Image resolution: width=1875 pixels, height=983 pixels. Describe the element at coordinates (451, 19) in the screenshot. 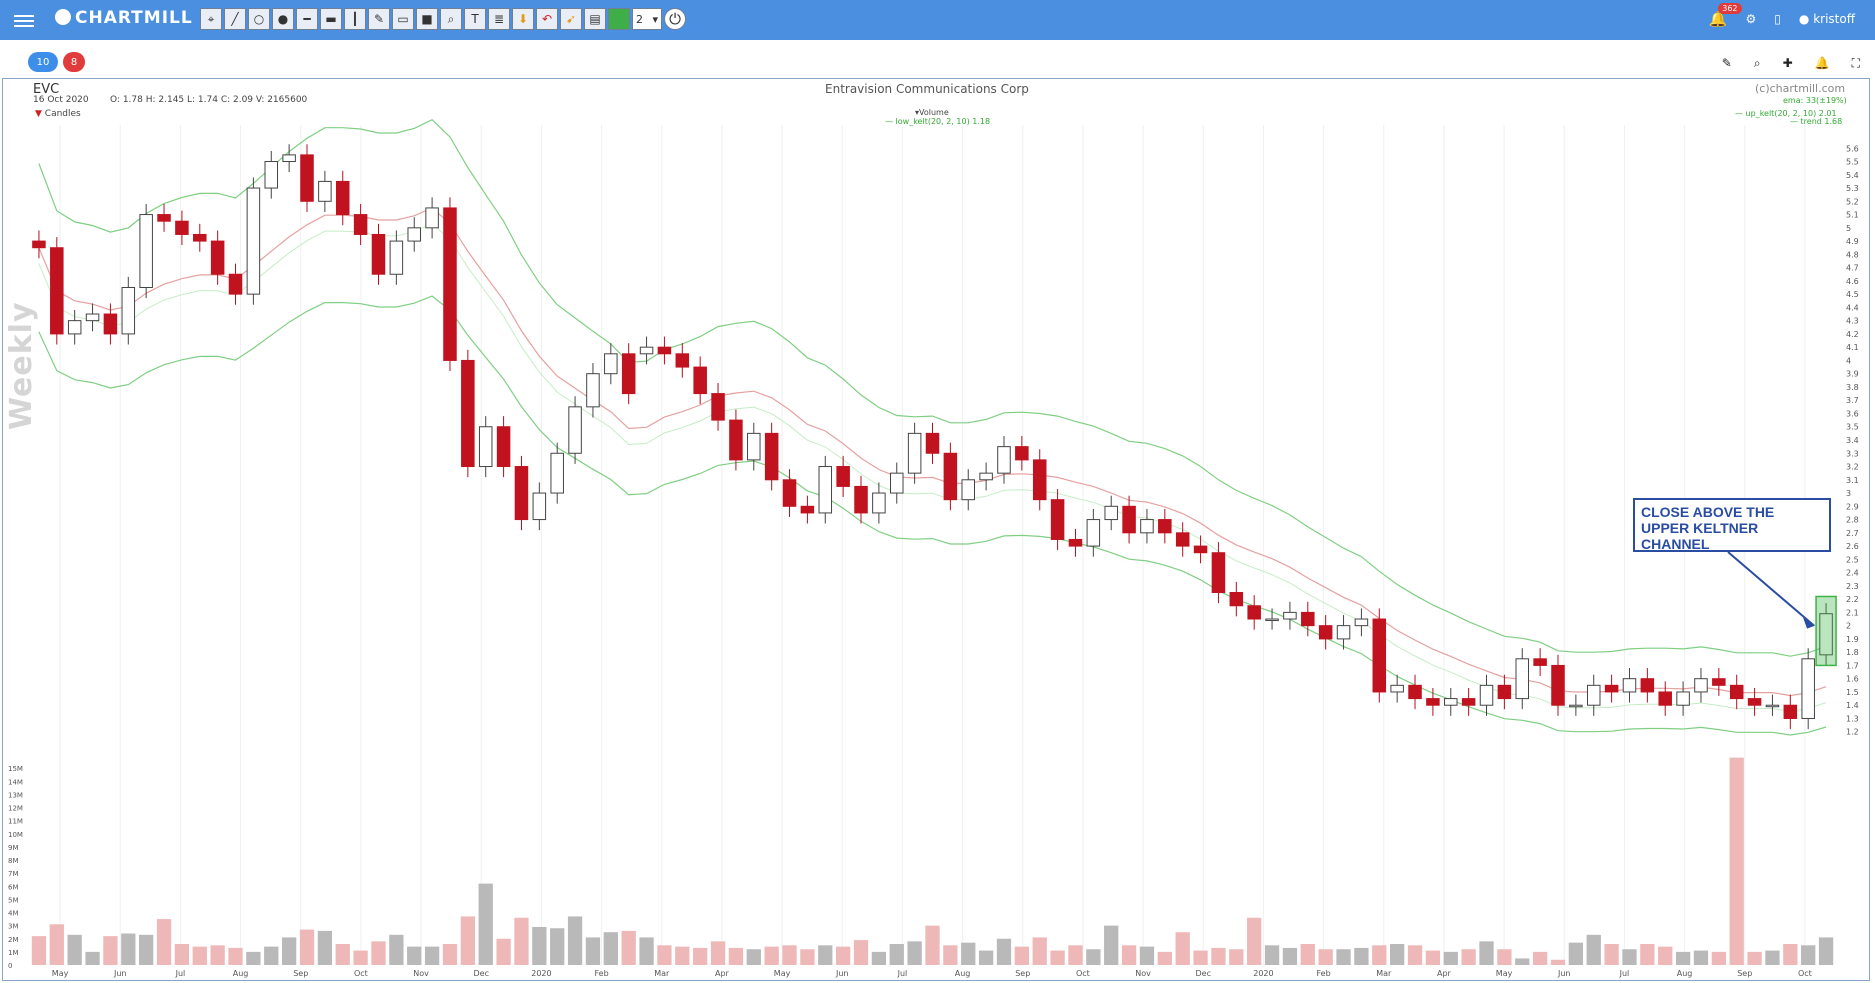

I see `zoom-icon: ⌕` at that location.